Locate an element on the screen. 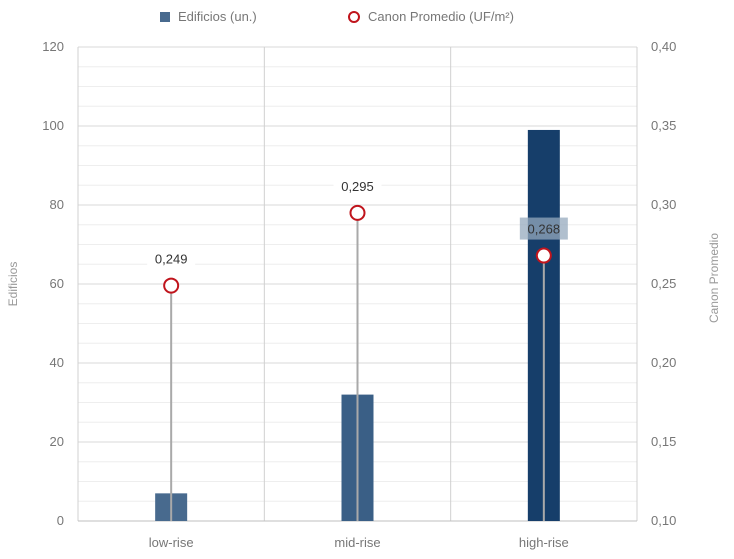  y-tick-left: 100 is located at coordinates (53, 125).